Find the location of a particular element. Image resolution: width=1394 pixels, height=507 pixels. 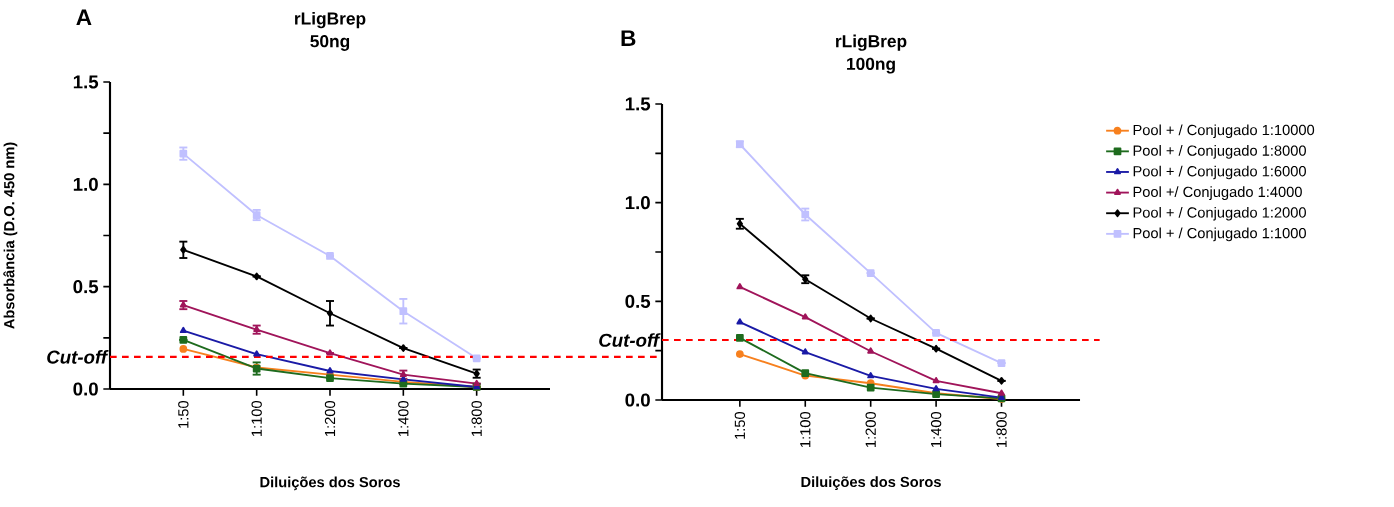

legend-label: Pool + / Conjugado 1:1000 is located at coordinates (1219, 234).